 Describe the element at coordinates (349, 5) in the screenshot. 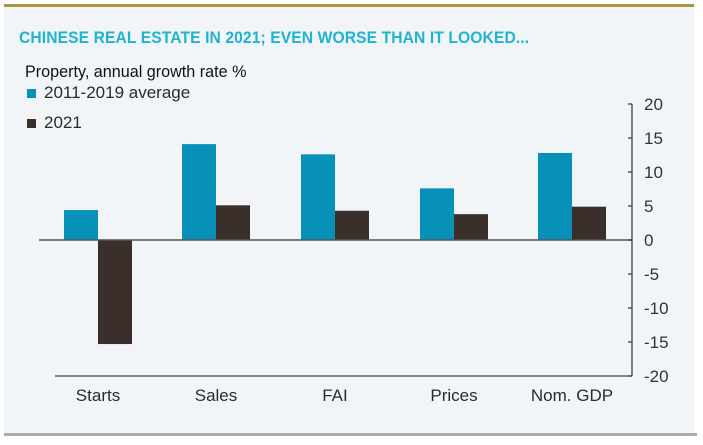

I see `top-rule` at that location.